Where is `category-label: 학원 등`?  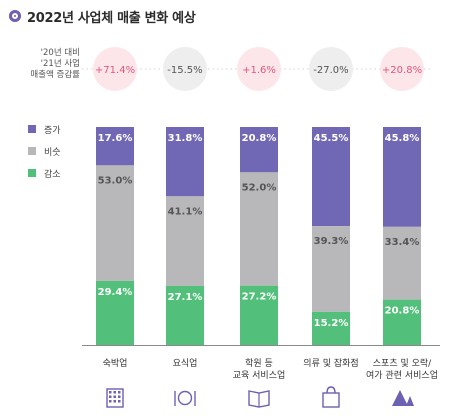
category-label: 학원 등 is located at coordinates (259, 363).